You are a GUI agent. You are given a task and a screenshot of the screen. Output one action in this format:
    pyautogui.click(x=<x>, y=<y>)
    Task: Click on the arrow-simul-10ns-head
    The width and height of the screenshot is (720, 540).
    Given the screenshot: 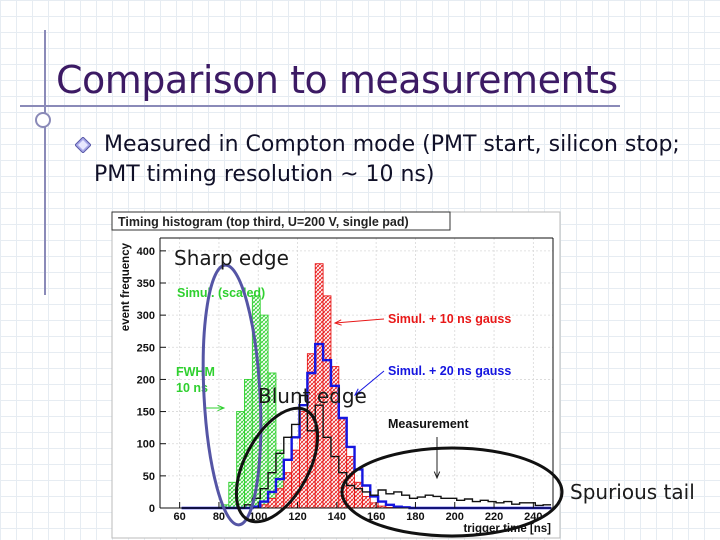 What is the action you would take?
    pyautogui.click(x=337, y=322)
    